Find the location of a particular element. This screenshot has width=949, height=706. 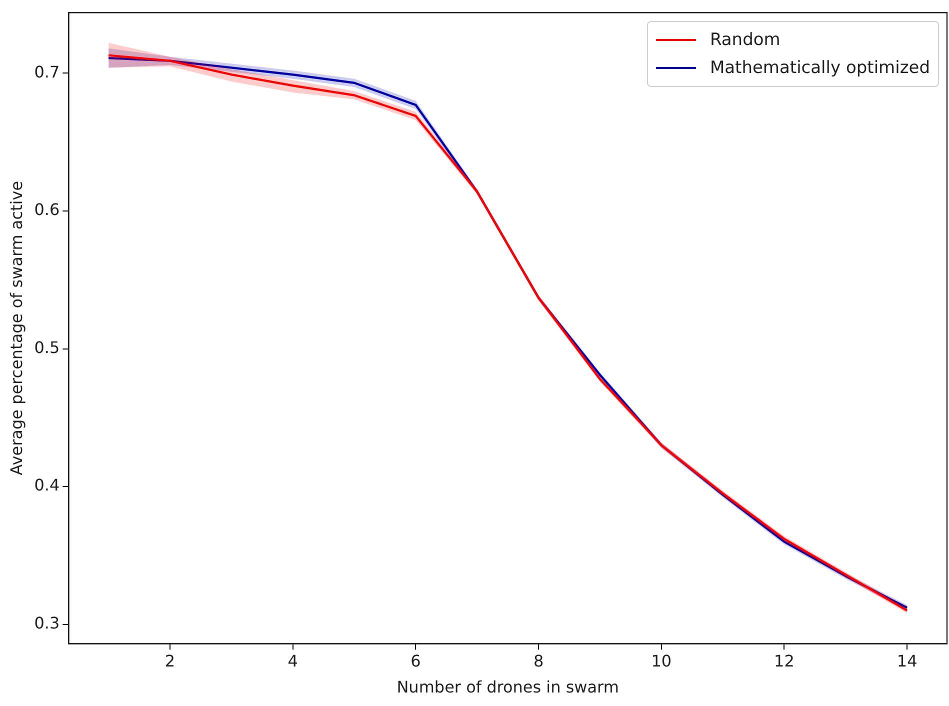

y-tick-label: 0.5 is located at coordinates (47, 347).